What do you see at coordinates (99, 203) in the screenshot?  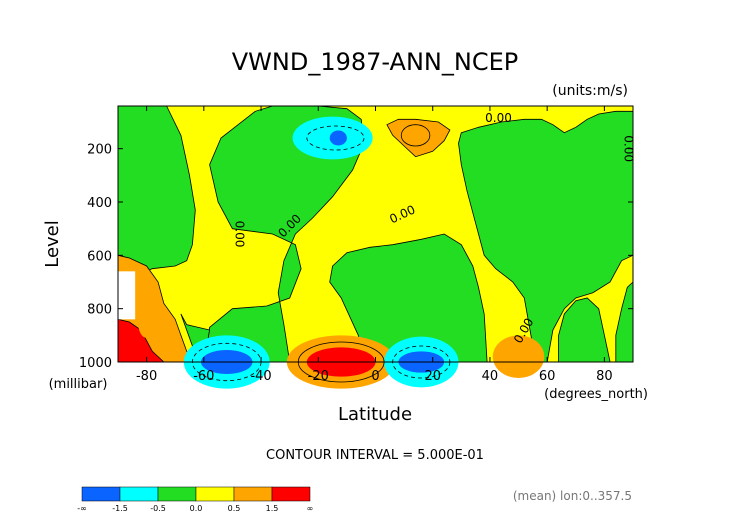 I see `y-tick-label: 400` at bounding box center [99, 203].